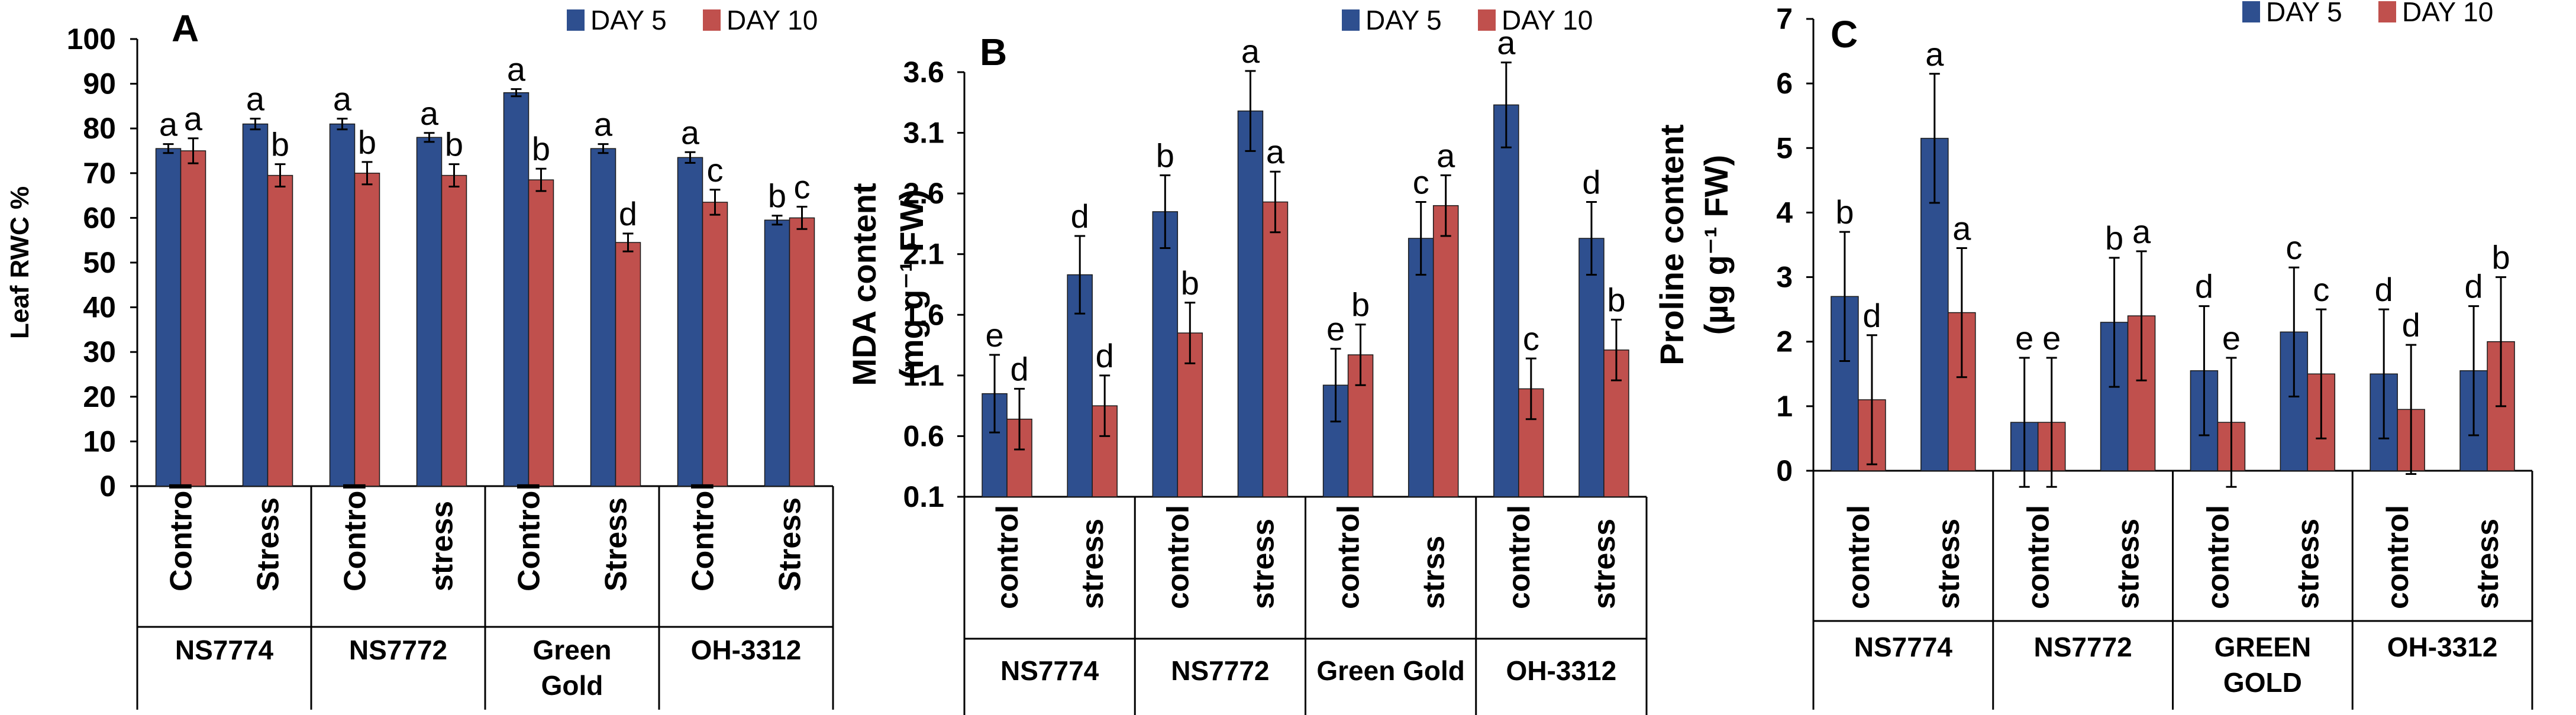  I want to click on y-tick-label: 0, so click(107, 486).